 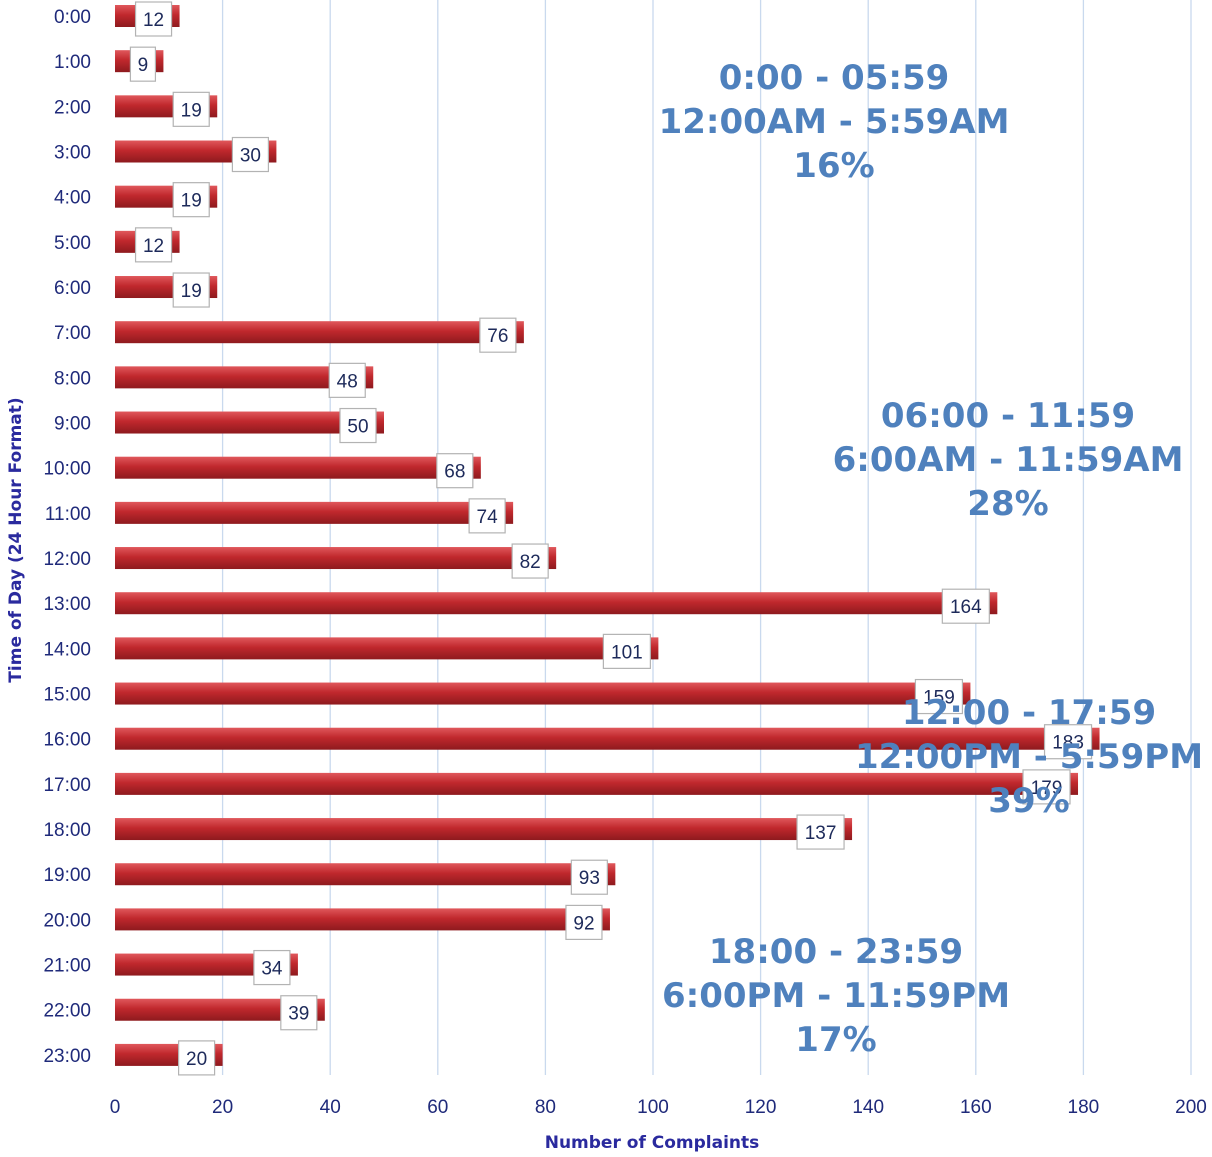 I want to click on data-label: 82, so click(x=530, y=562).